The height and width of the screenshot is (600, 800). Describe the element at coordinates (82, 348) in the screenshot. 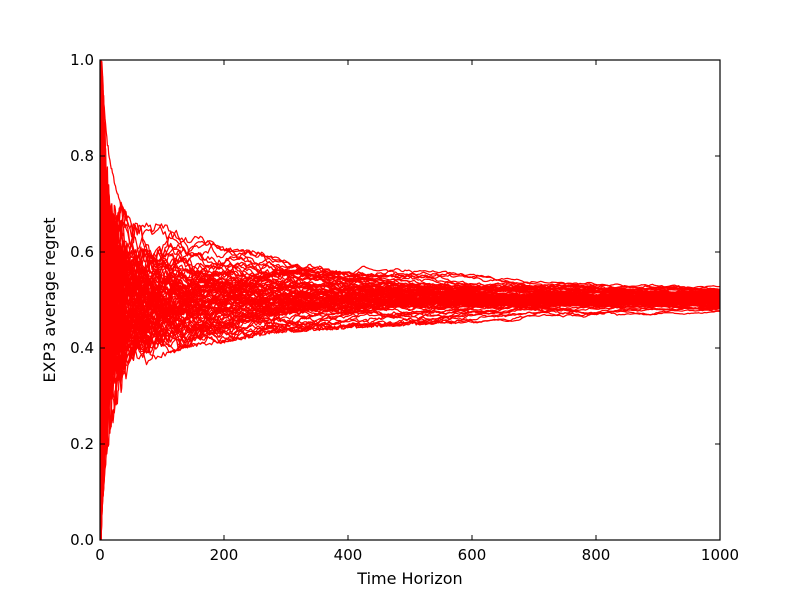

I see `y-tick-label: 0.4` at that location.